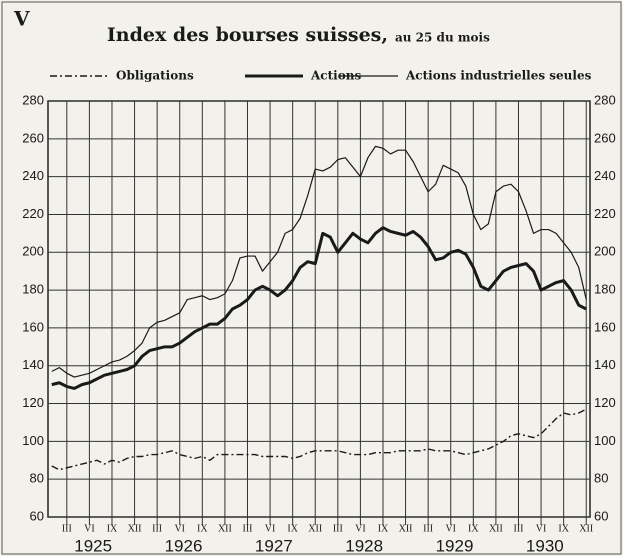 This screenshot has width=623, height=556. I want to click on year-label: 1925, so click(93, 545).